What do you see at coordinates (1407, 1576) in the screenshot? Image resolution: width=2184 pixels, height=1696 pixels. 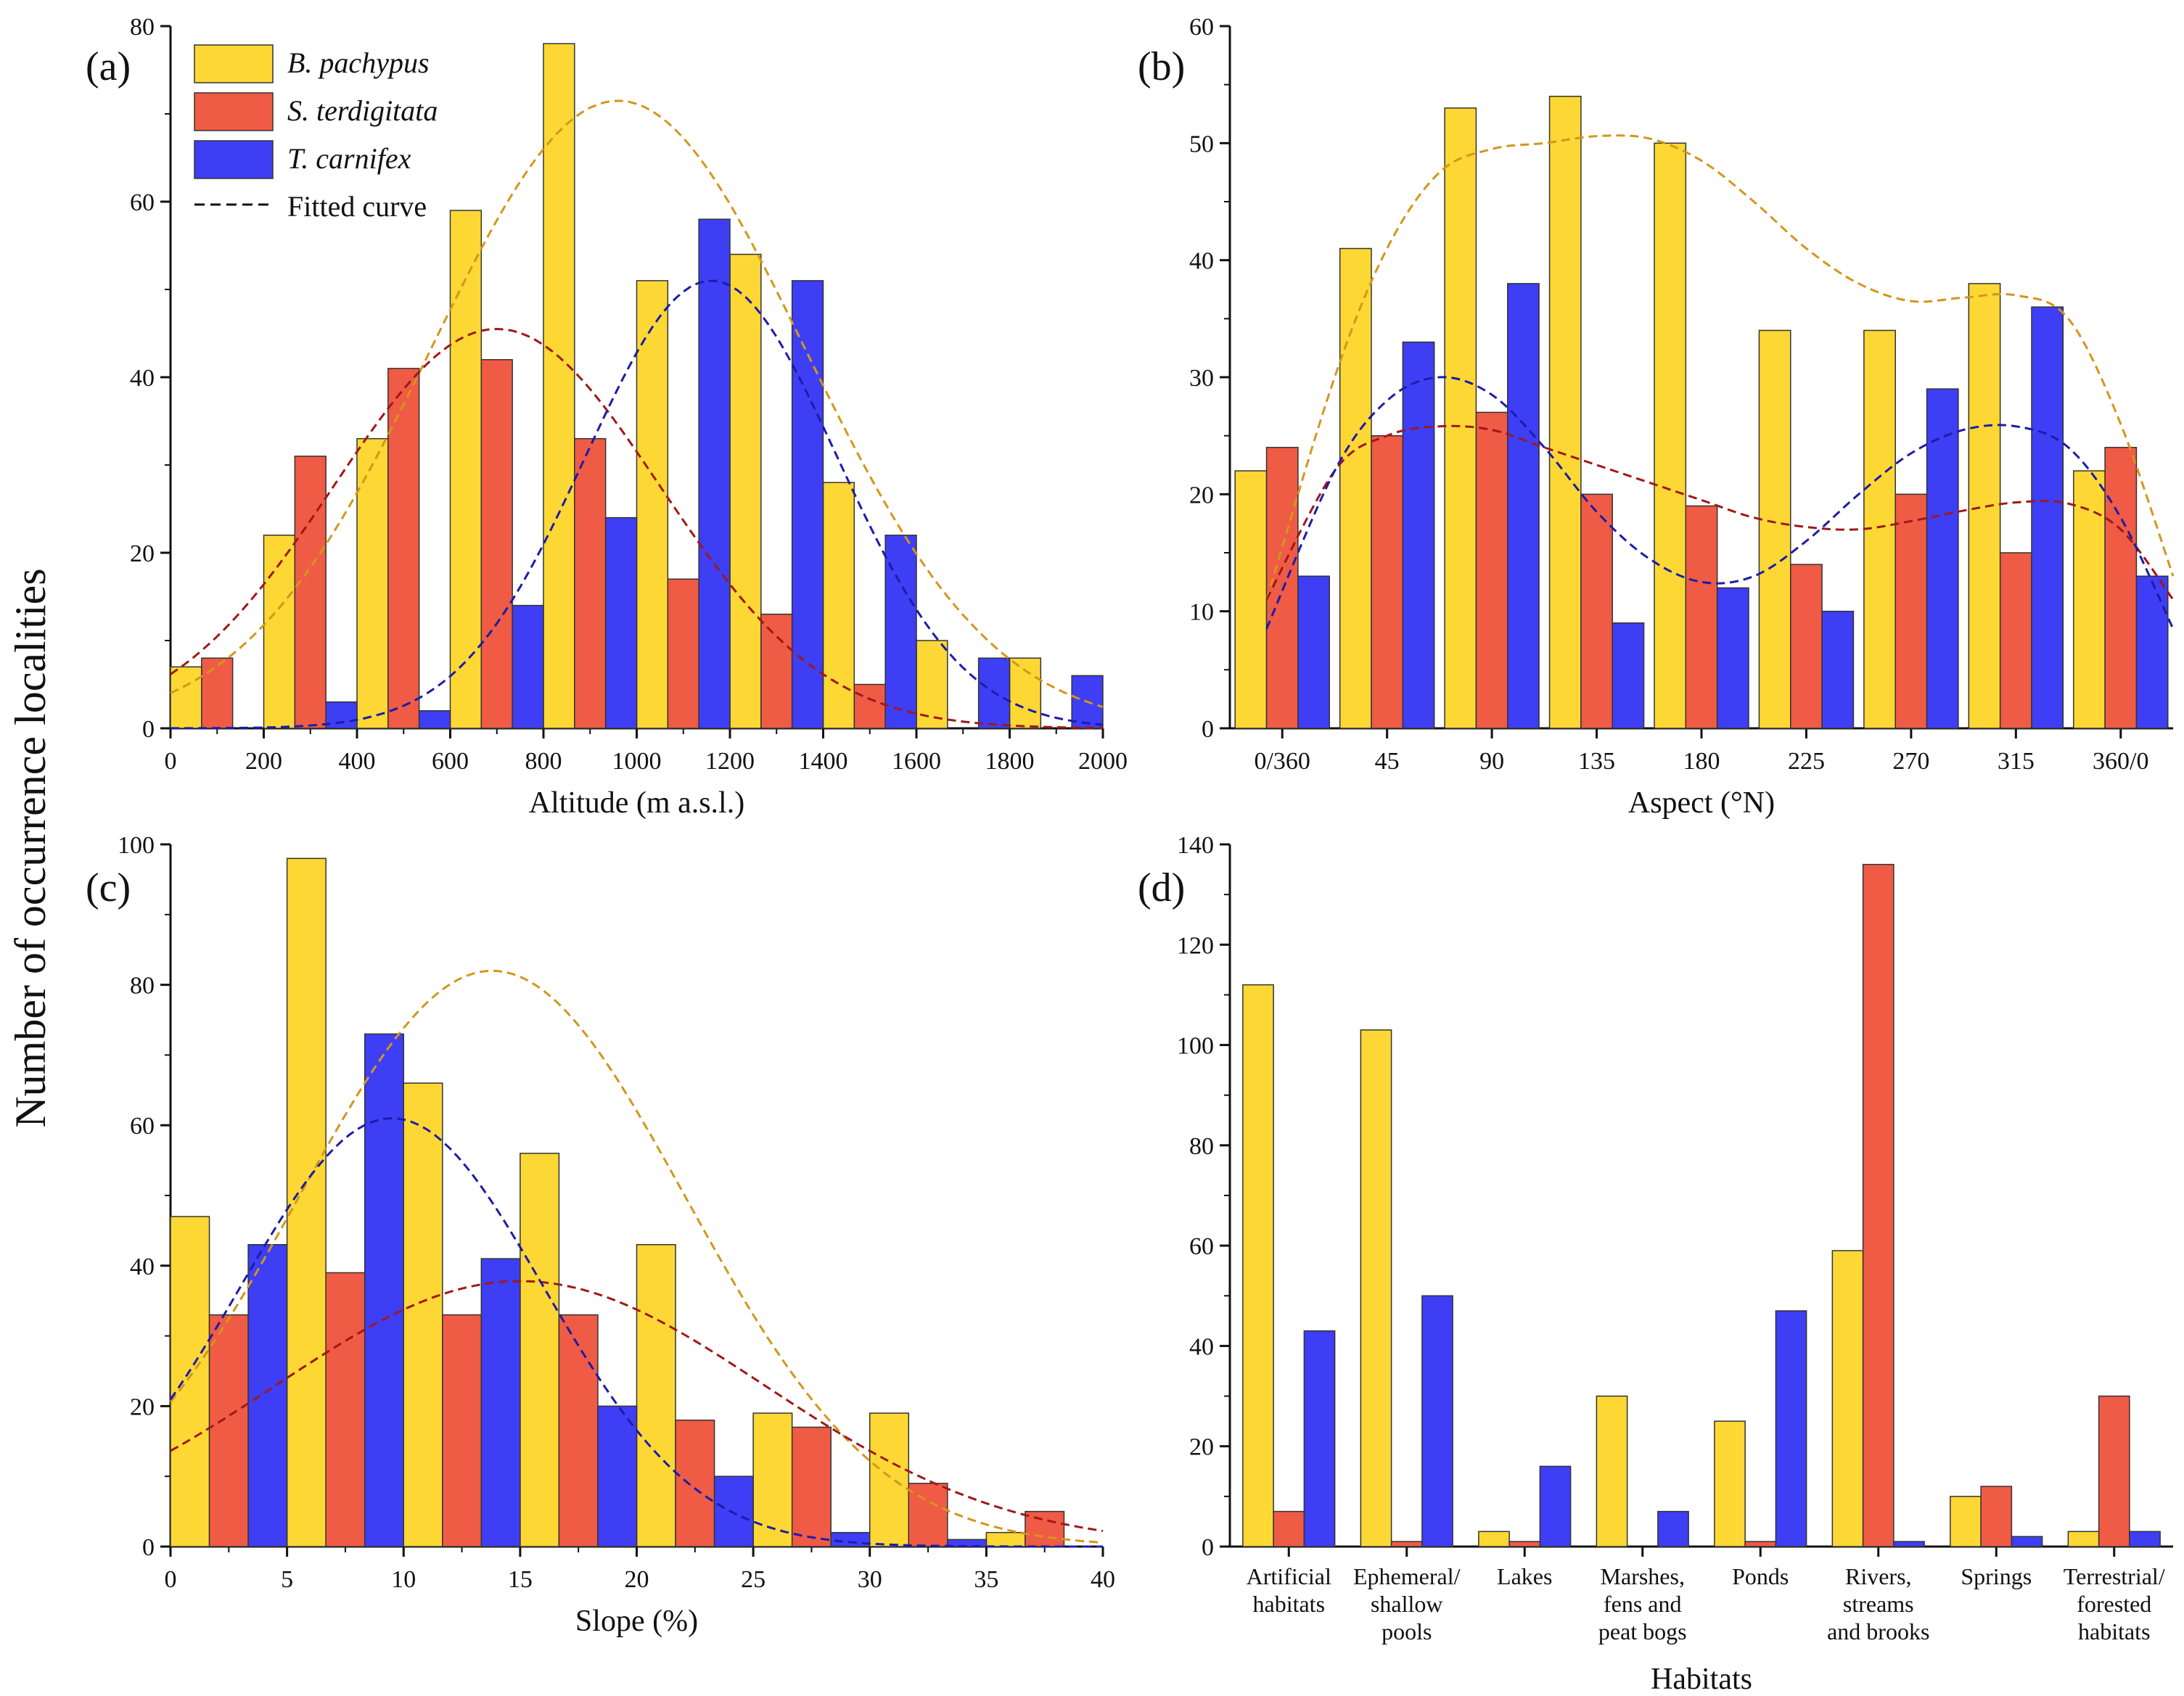 I see `x-category-label: Ephemeral/` at bounding box center [1407, 1576].